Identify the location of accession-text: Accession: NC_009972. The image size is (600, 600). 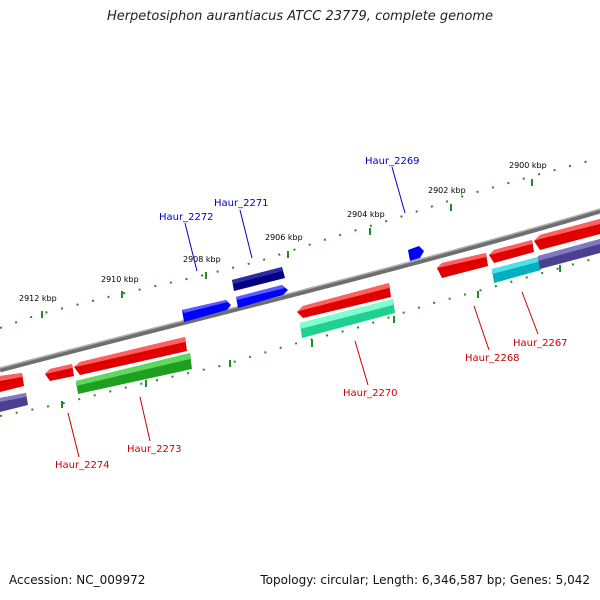
(77, 580).